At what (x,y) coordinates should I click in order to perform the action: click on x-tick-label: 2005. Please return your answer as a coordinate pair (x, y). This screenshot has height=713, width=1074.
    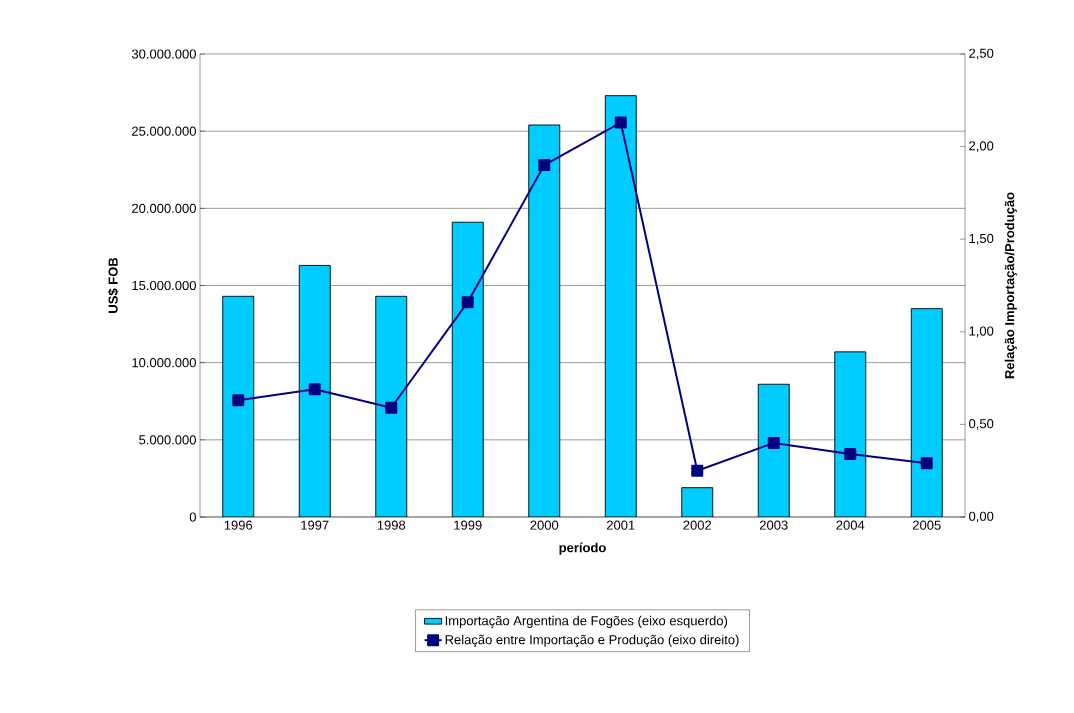
    Looking at the image, I should click on (926, 525).